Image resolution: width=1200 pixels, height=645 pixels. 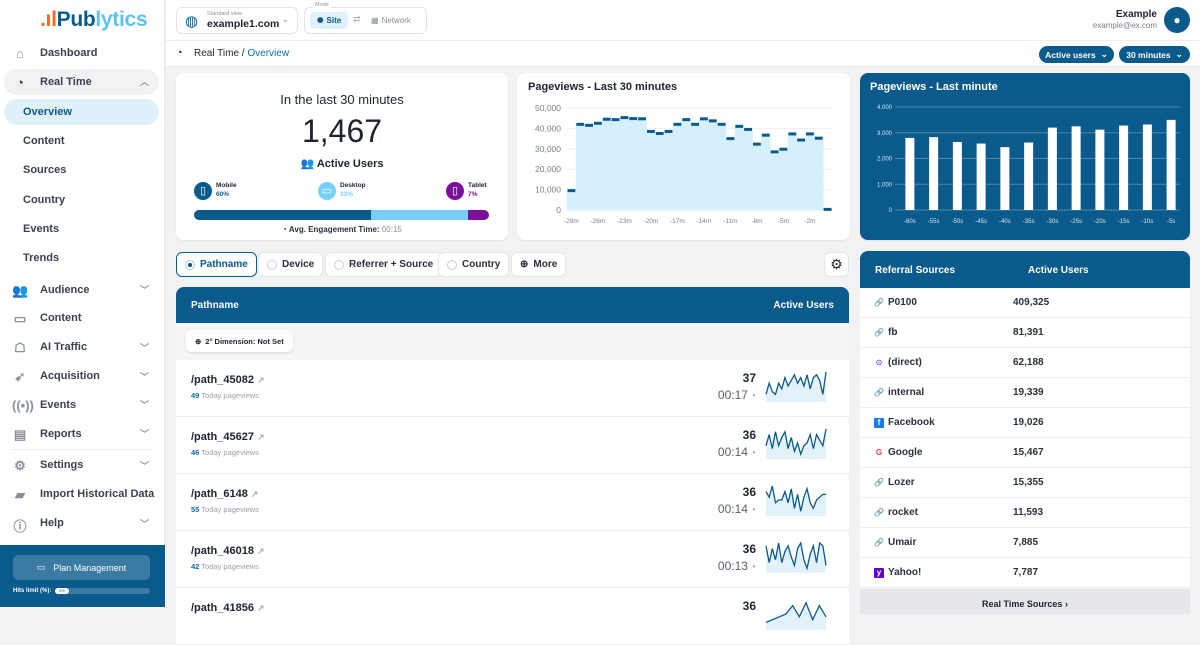 I want to click on chevron-down-icon: ﹀, so click(x=144, y=347).